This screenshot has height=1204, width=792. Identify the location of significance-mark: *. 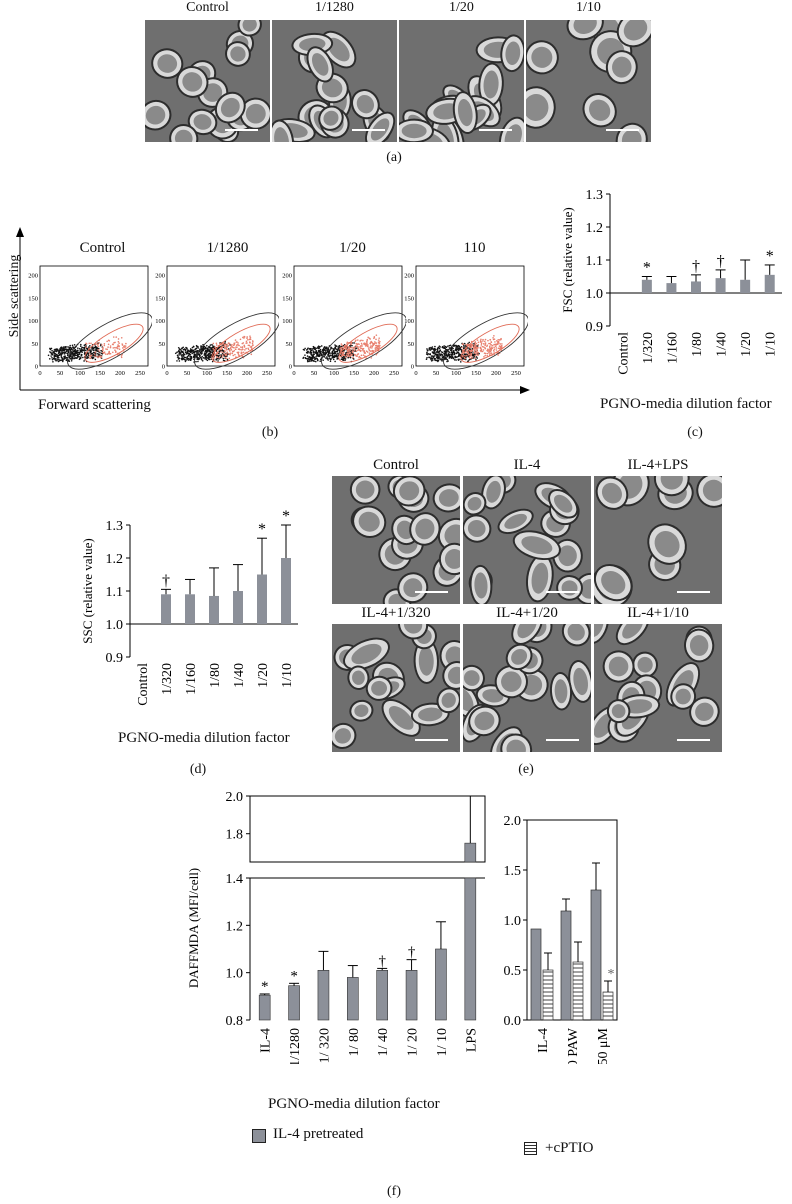
(647, 268).